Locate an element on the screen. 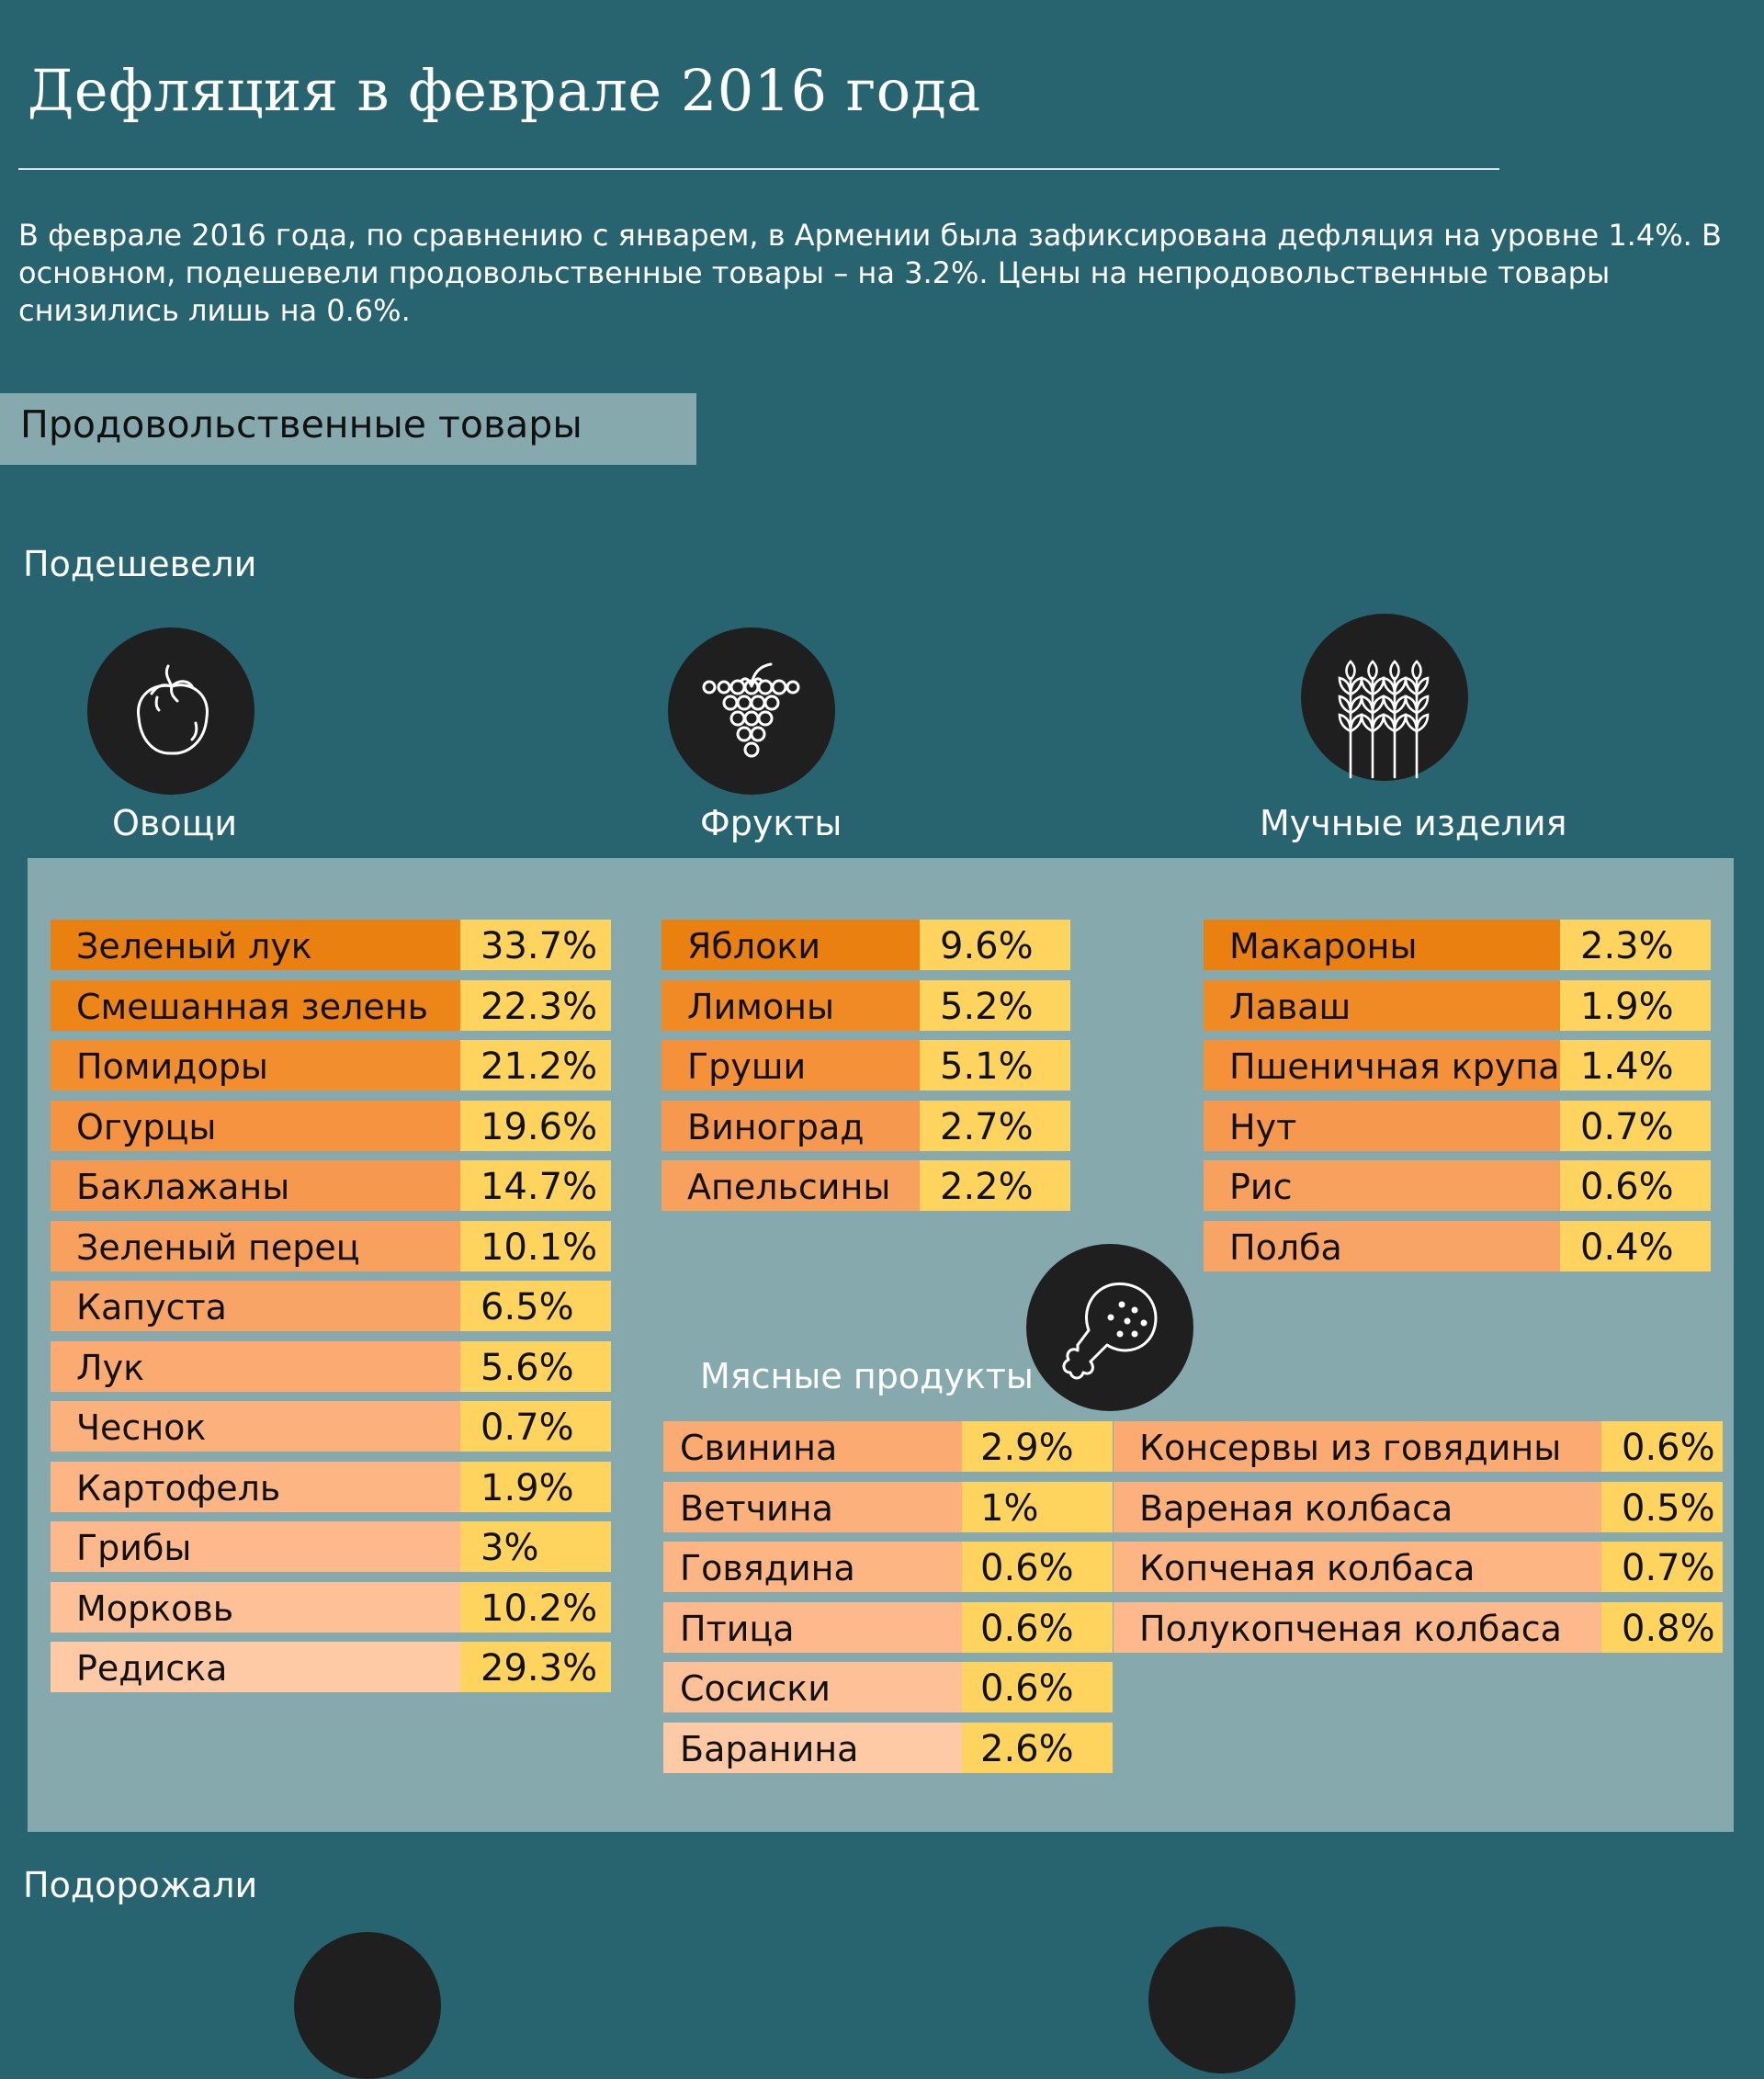  item-name: Яблоки is located at coordinates (791, 945).